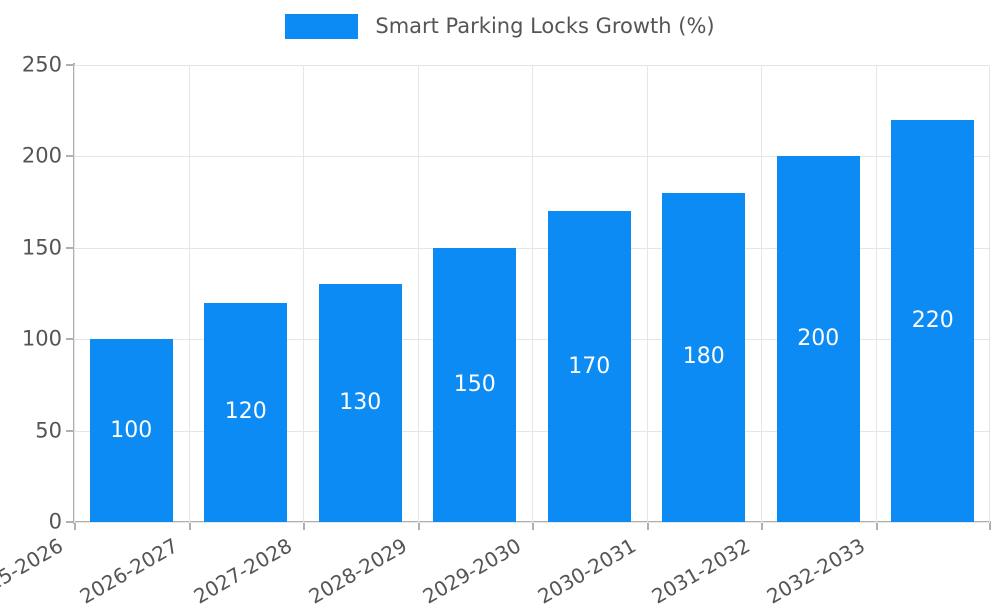  I want to click on bar-value-label: 150, so click(474, 384).